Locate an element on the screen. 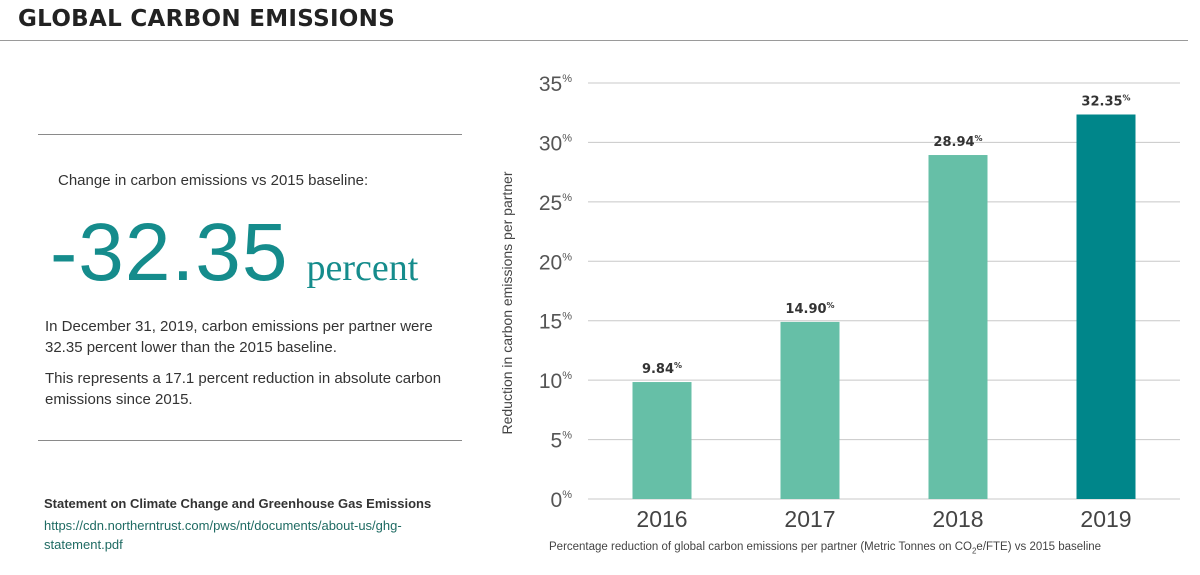 The image size is (1200, 575). page-title: GLOBAL CARBON EMISSIONS is located at coordinates (207, 19).